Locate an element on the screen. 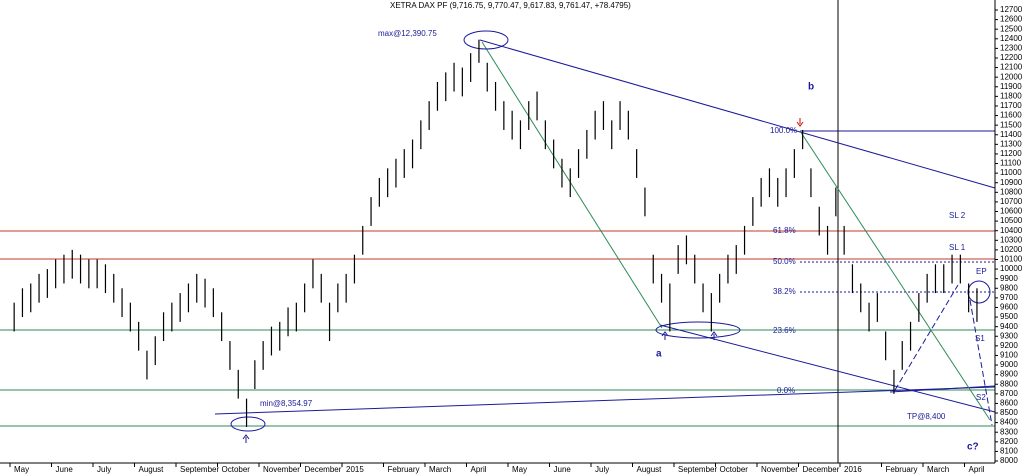 The image size is (1024, 475). annotation: a is located at coordinates (659, 354).